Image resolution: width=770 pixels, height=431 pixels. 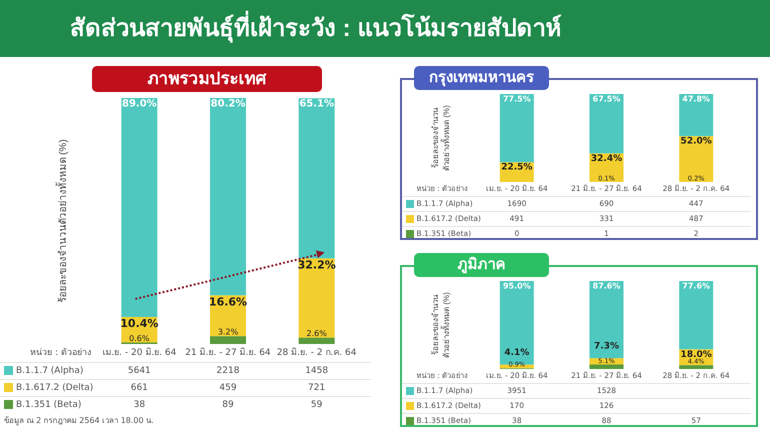 I want to click on text: 38, so click(x=139, y=405).